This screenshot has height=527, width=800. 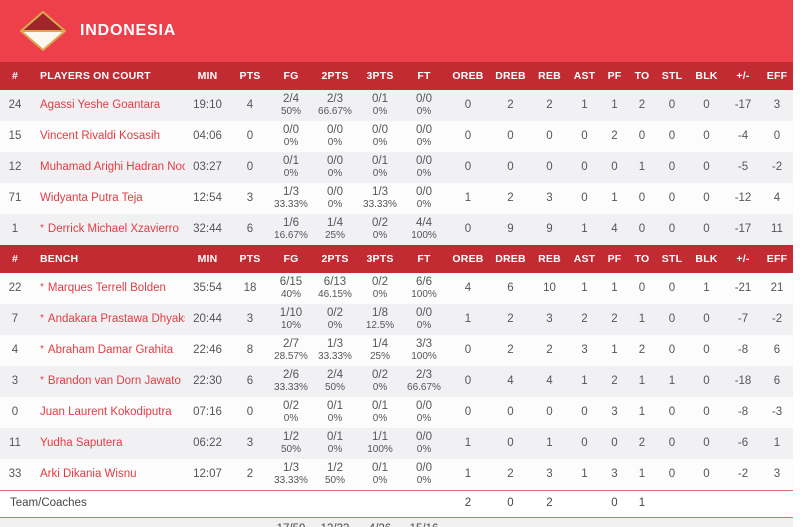 What do you see at coordinates (113, 228) in the screenshot?
I see `player-name-link: Derrick Michael Xzavierro` at bounding box center [113, 228].